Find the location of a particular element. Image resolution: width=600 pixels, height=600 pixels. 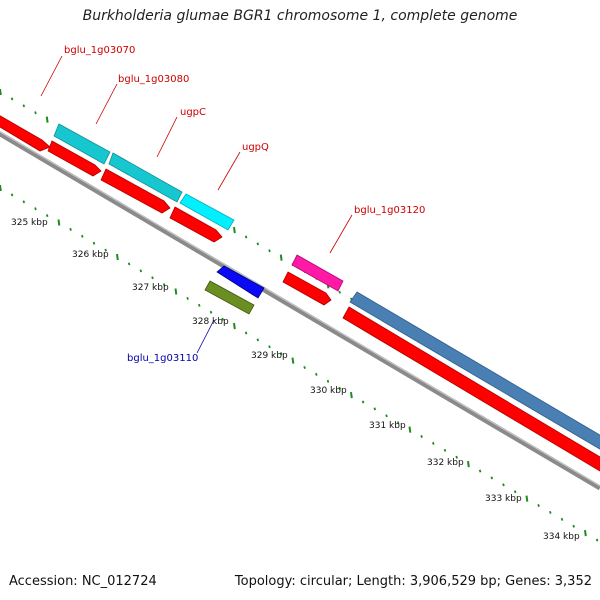

label-ugpQ: ugpQ is located at coordinates (255, 147).